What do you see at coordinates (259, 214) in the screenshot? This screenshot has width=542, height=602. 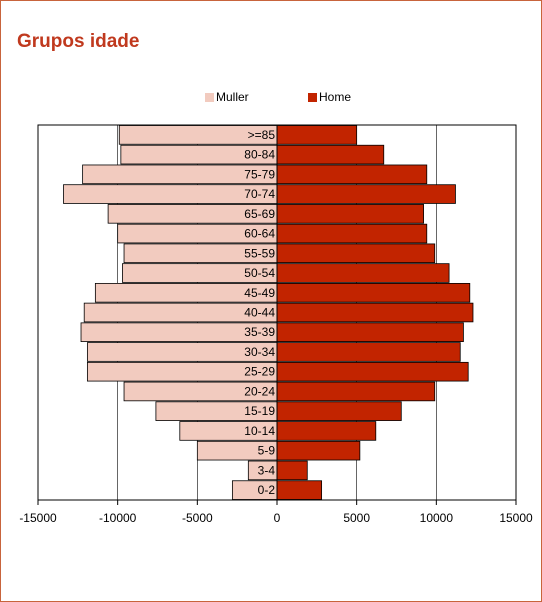 I see `category-label-4: 65-69` at bounding box center [259, 214].